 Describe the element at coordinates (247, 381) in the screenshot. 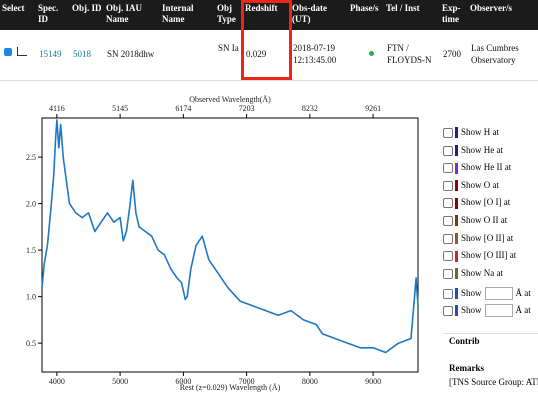

I see `x-tick-label: 7000` at that location.